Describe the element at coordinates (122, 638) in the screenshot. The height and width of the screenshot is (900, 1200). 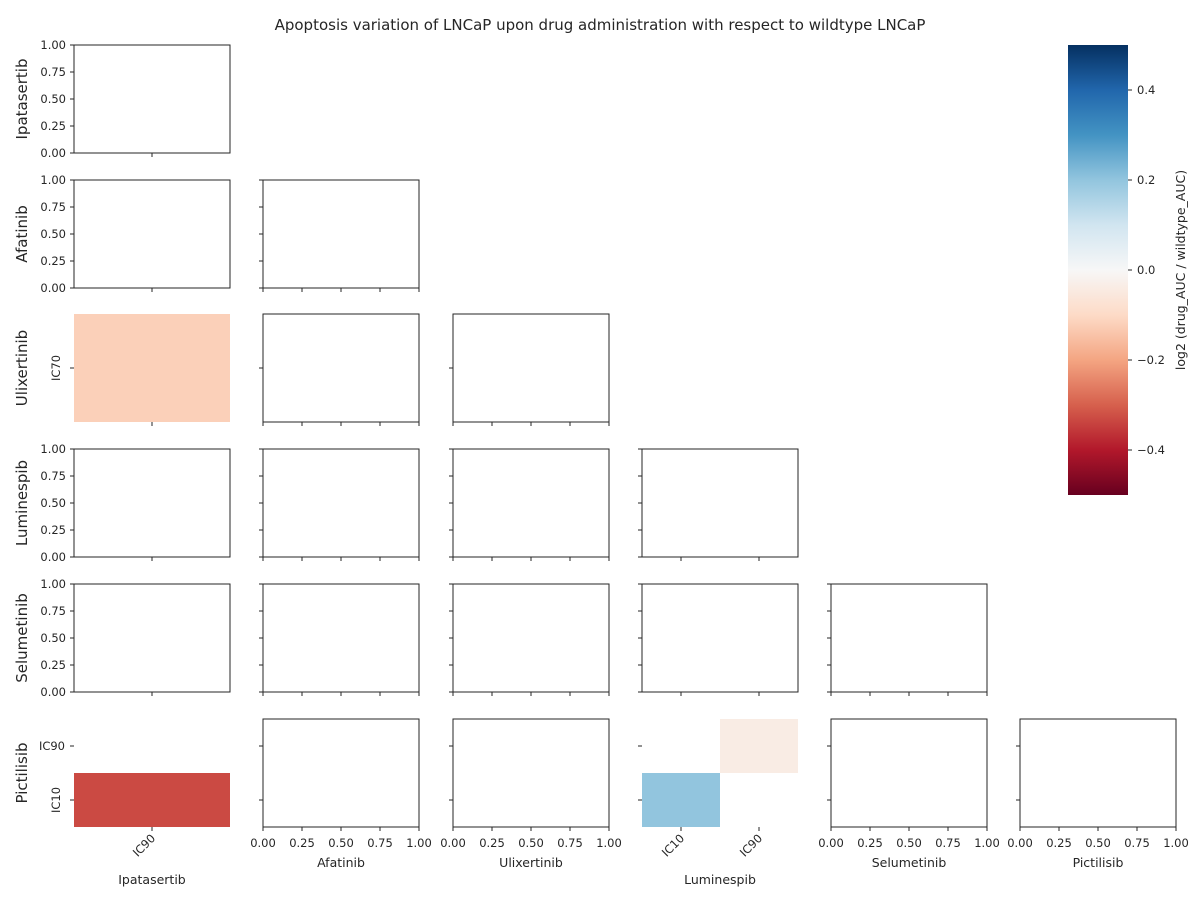
I see `panel-selumetinib-vs-ipatasertib: 0.00 0.25 0.50 0.75 1.00 Selumetinib` at that location.